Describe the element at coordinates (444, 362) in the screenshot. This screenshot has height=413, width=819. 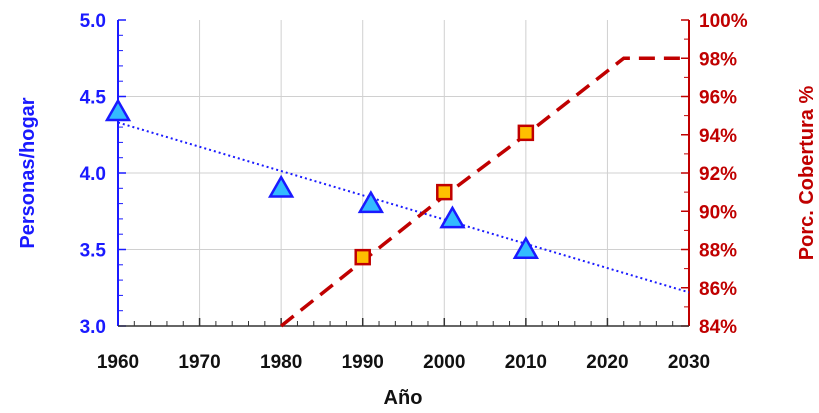
I see `x-tick-label: 2000` at that location.